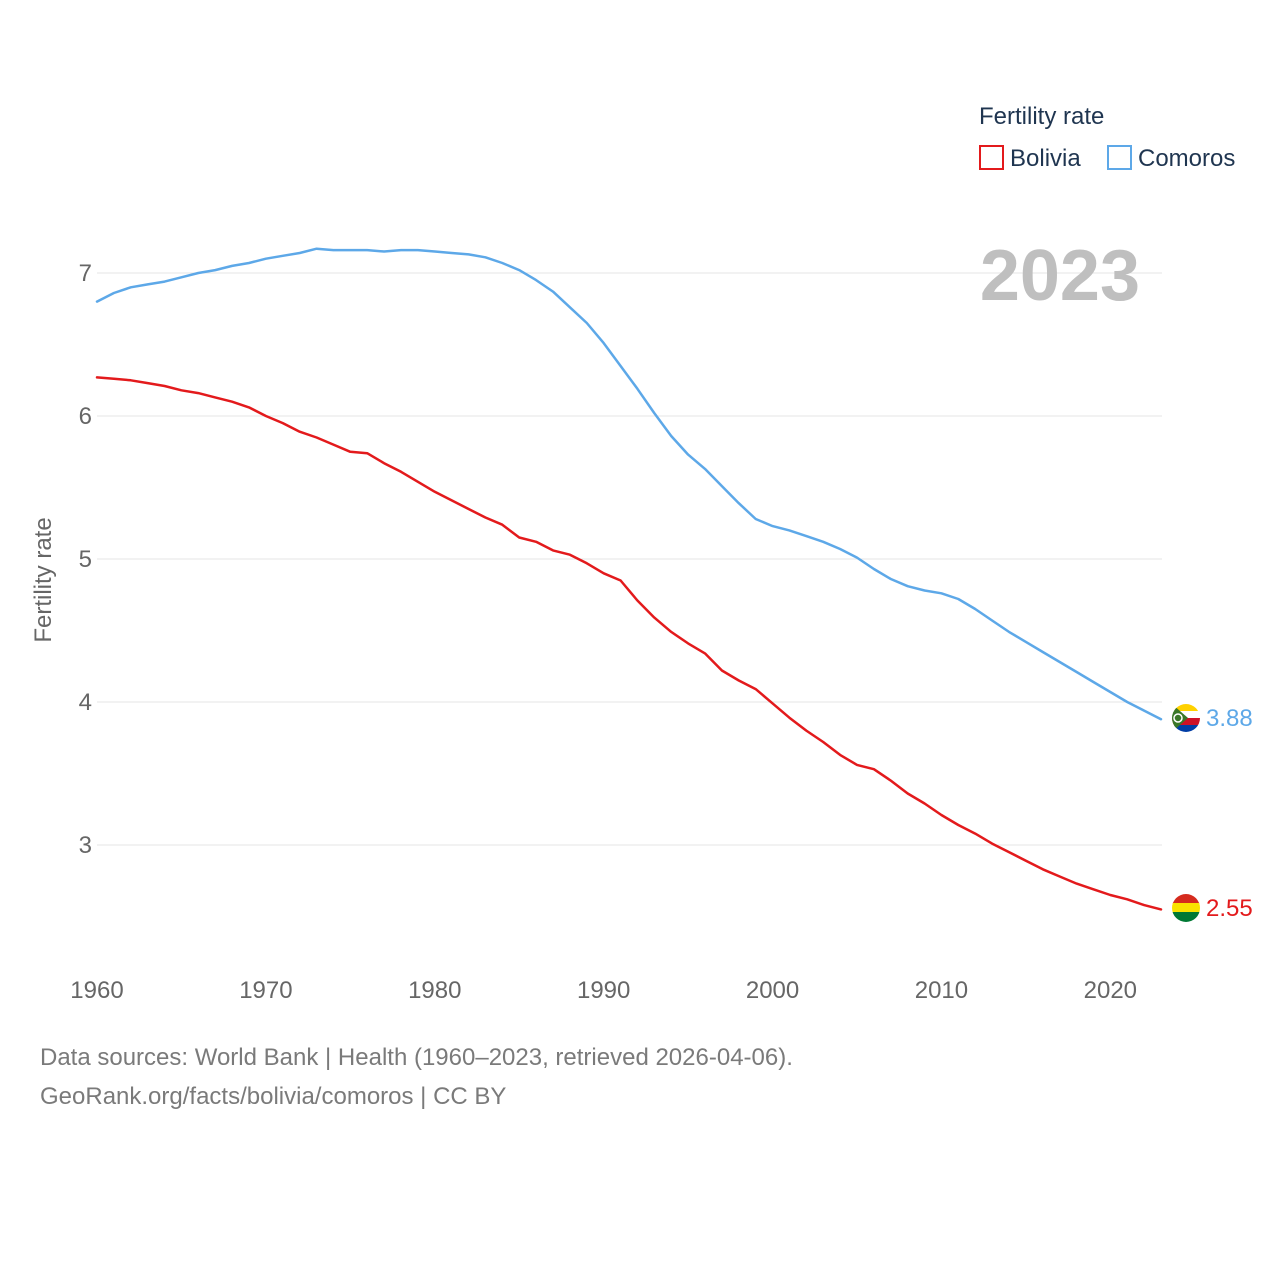 This screenshot has height=1280, width=1280. Describe the element at coordinates (991, 157) in the screenshot. I see `legend-swatch-bolivia` at that location.